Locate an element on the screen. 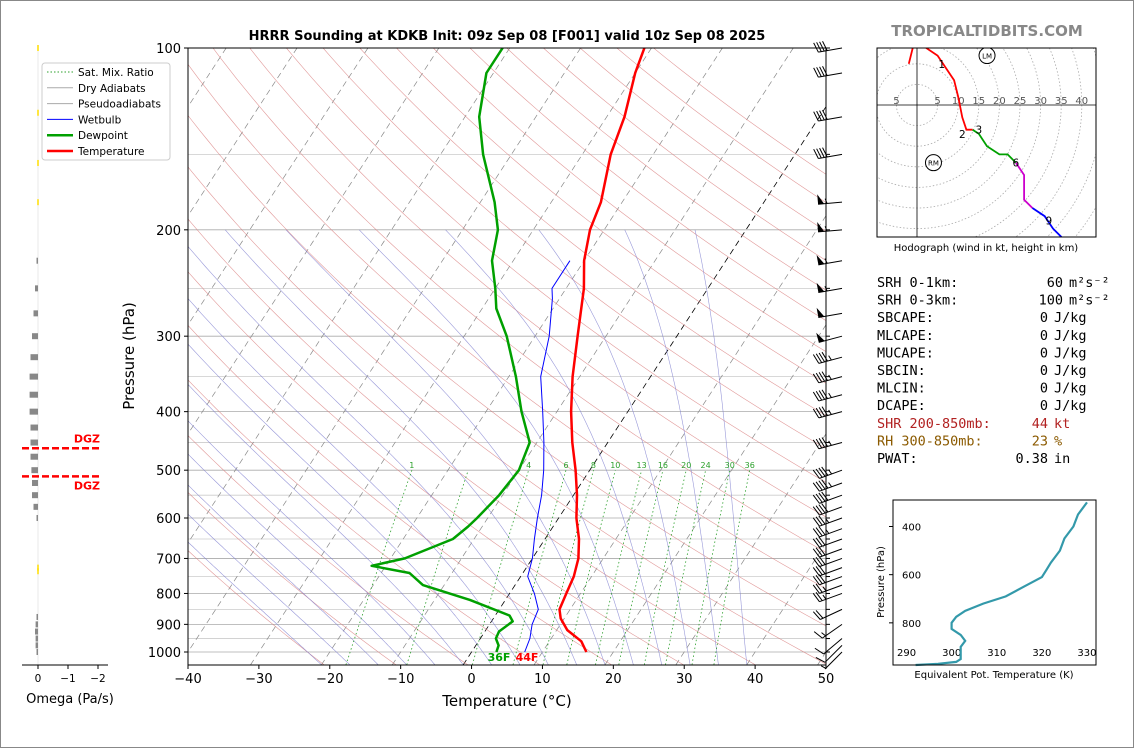  skewt-xlabel: Temperature (°C) is located at coordinates (506, 701).